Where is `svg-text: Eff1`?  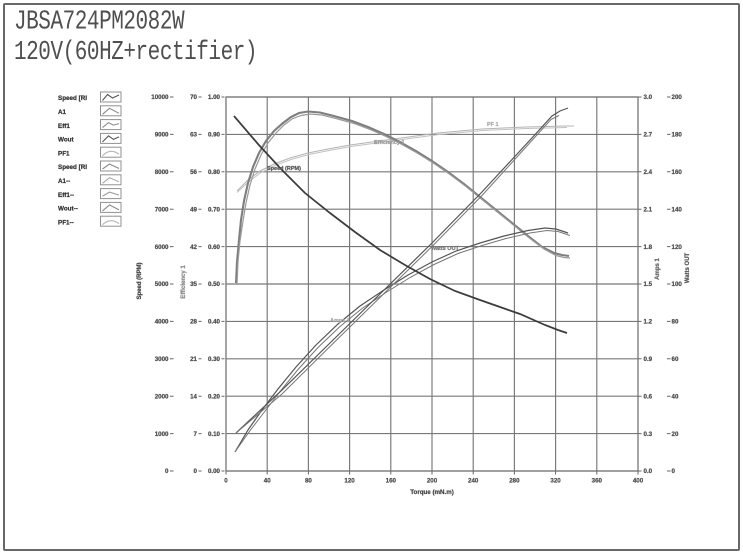
svg-text: Eff1 is located at coordinates (64, 126).